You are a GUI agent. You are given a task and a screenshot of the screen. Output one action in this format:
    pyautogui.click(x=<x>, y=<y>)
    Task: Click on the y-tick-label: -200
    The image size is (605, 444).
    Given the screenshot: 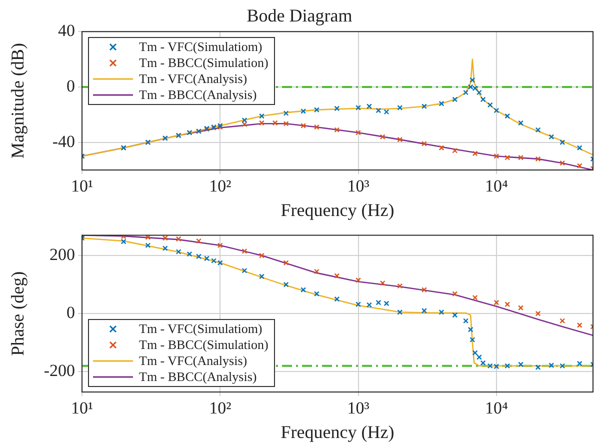 What is the action you would take?
    pyautogui.click(x=59, y=370)
    